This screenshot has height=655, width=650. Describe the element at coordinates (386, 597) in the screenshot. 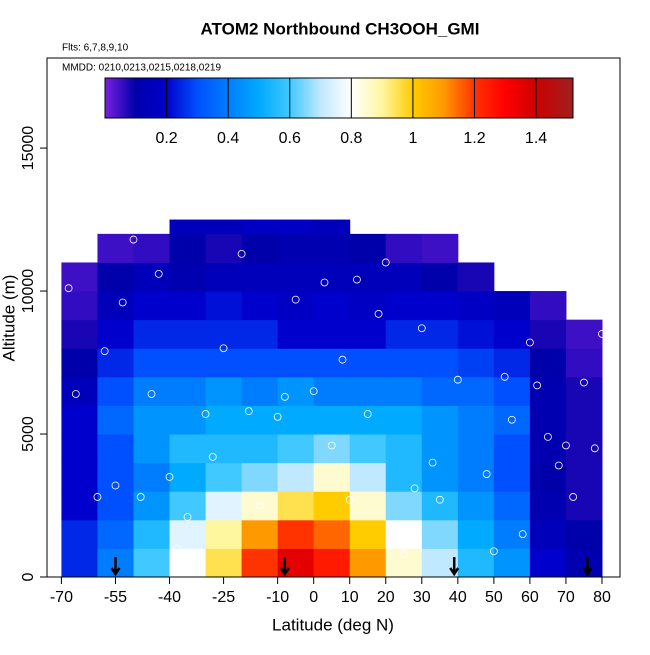

I see `x-tick-label: 20` at that location.